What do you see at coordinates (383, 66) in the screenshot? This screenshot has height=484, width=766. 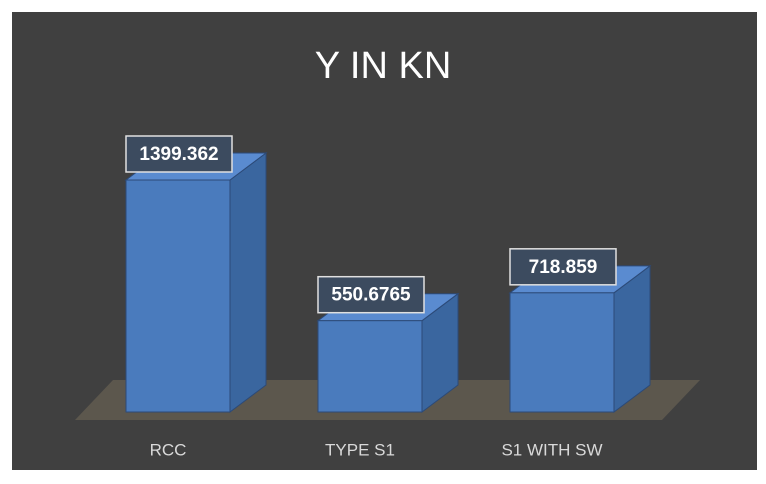 I see `chart-title: Y IN KN` at bounding box center [383, 66].